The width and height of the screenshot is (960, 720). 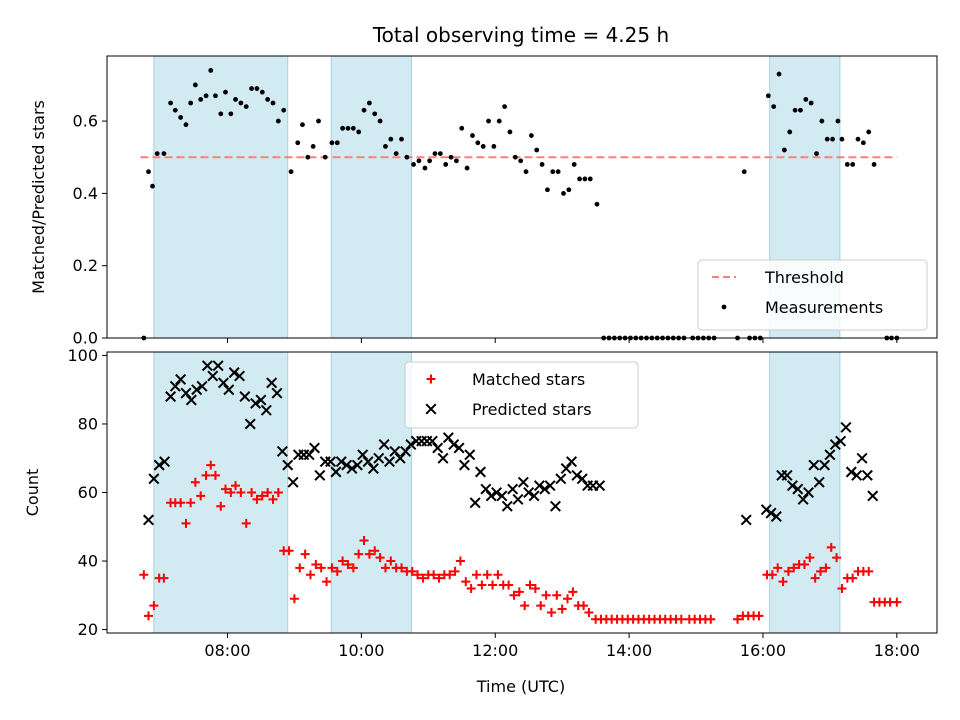 What do you see at coordinates (38, 197) in the screenshot?
I see `y-axis-label: Matched/Predicted stars` at bounding box center [38, 197].